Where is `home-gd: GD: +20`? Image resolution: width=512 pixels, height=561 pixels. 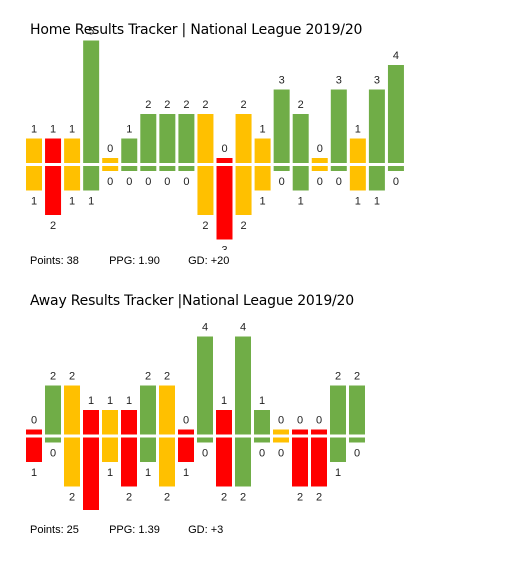
home-gd: GD: +20 is located at coordinates (209, 261).